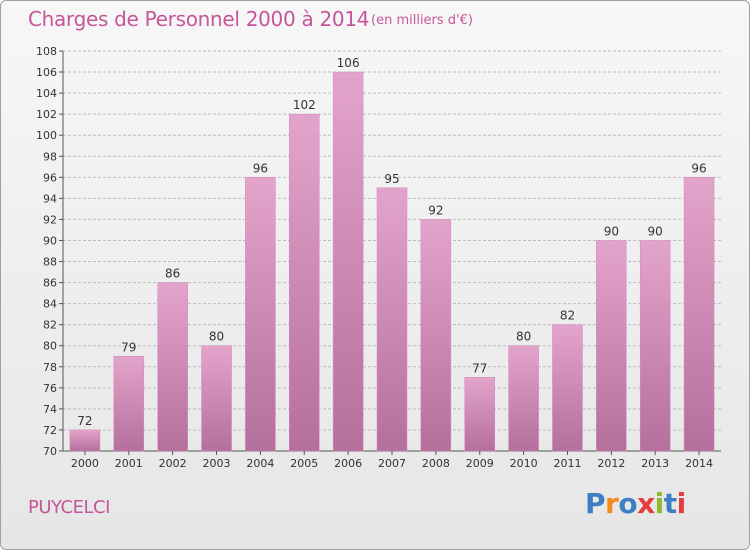  Describe the element at coordinates (595, 503) in the screenshot. I see `logo-letter: P` at that location.